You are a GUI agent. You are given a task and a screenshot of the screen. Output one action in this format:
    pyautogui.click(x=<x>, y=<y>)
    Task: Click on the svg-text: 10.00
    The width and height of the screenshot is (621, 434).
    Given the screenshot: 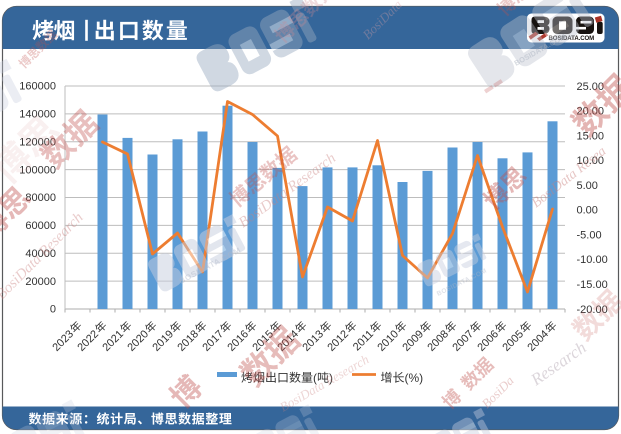 What is the action you would take?
    pyautogui.click(x=591, y=161)
    